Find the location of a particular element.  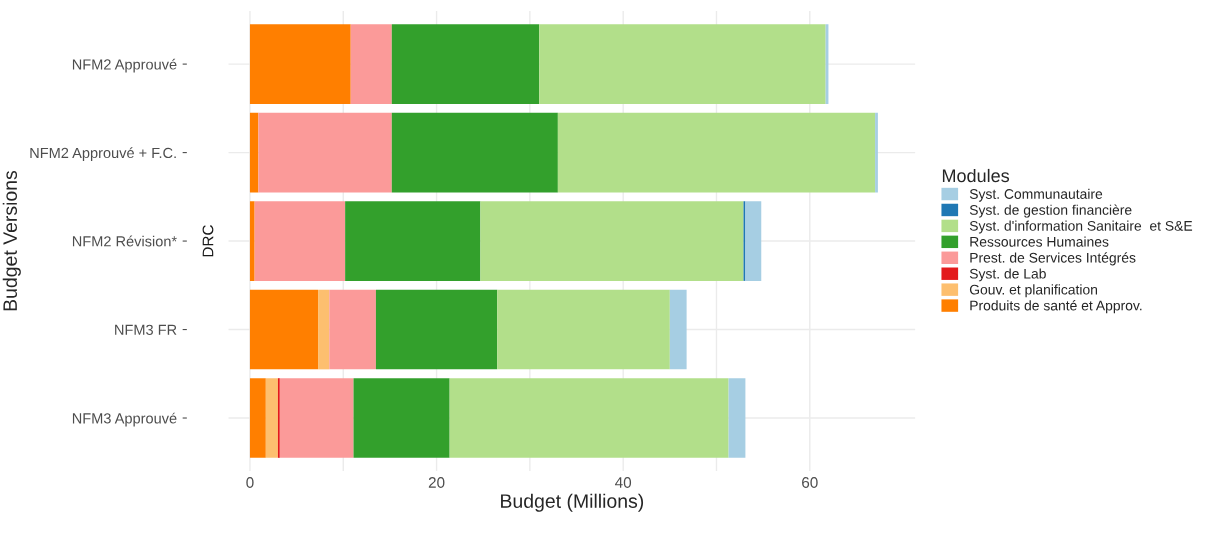

y-tick-label: NFM2 Approuvé + F.C. is located at coordinates (103, 154).